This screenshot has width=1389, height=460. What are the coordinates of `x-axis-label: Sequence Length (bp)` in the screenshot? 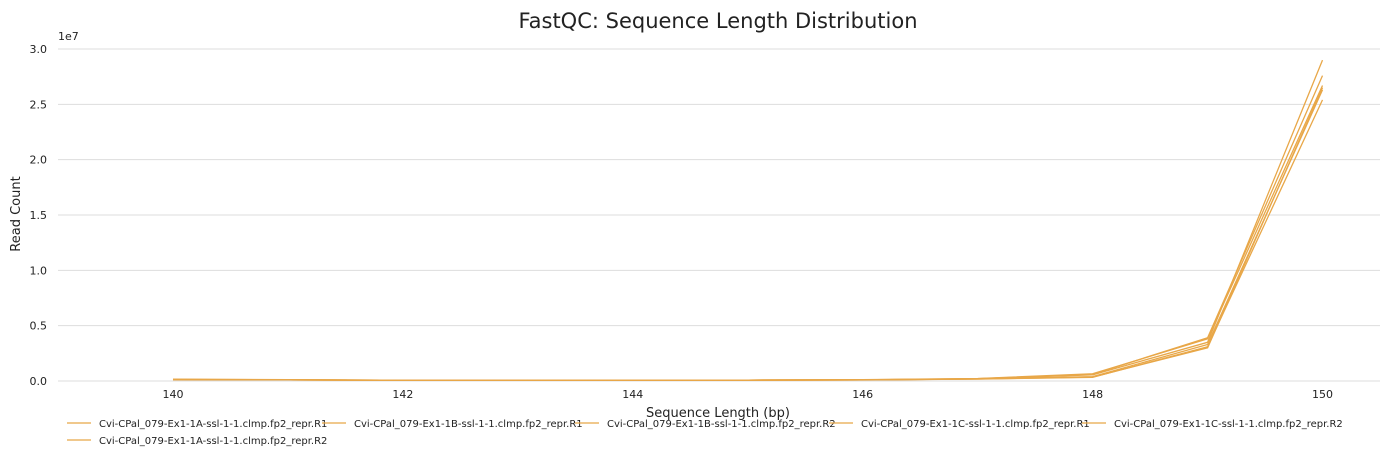 It's located at (718, 413).